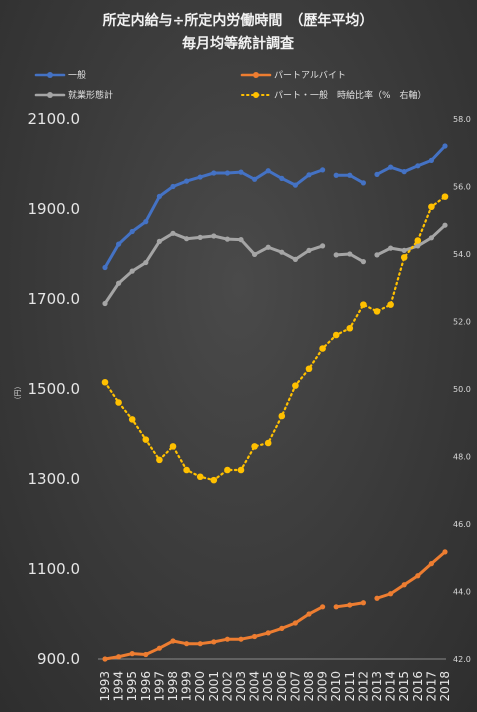 This screenshot has height=712, width=477. What do you see at coordinates (54, 299) in the screenshot?
I see `y-left-tick-label: 1700.0` at bounding box center [54, 299].